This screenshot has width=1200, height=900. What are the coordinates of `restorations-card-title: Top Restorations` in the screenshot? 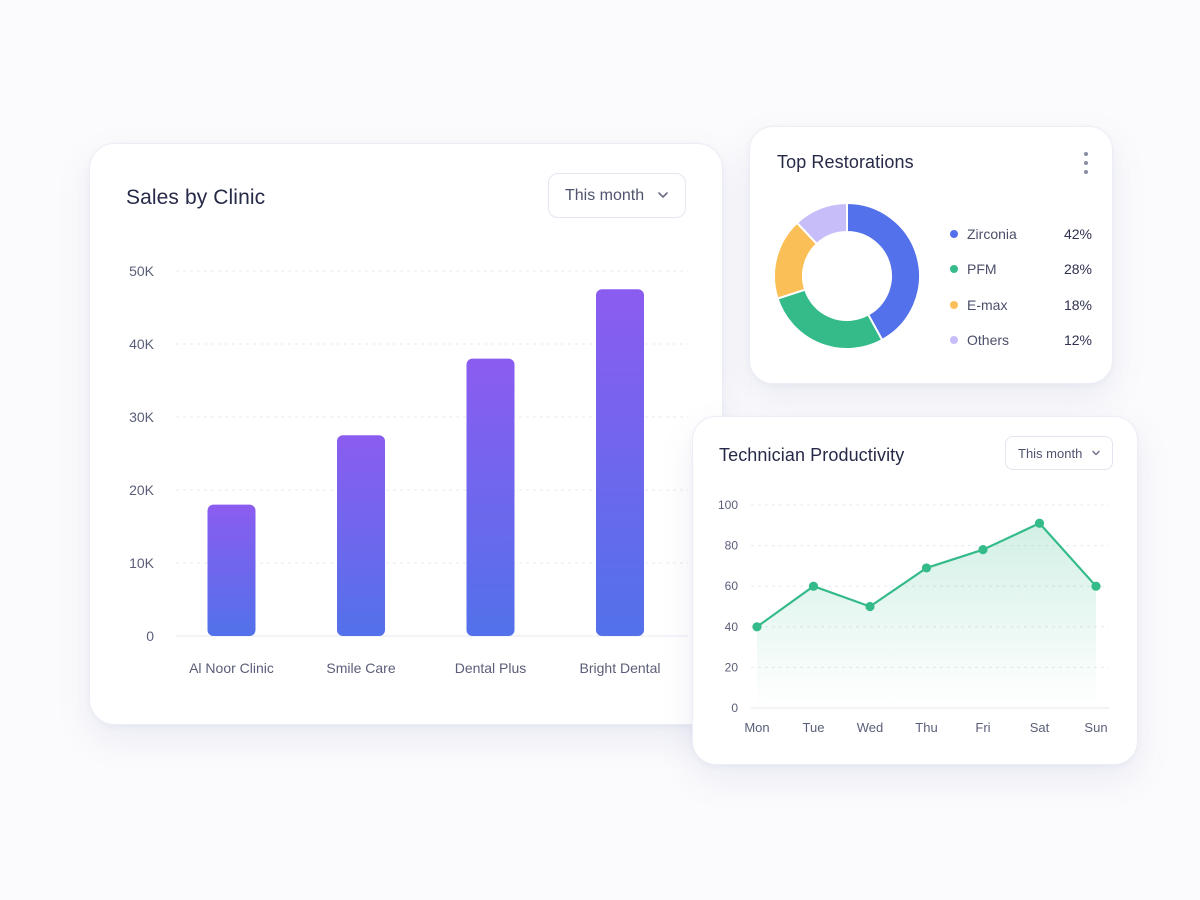 It's located at (845, 162).